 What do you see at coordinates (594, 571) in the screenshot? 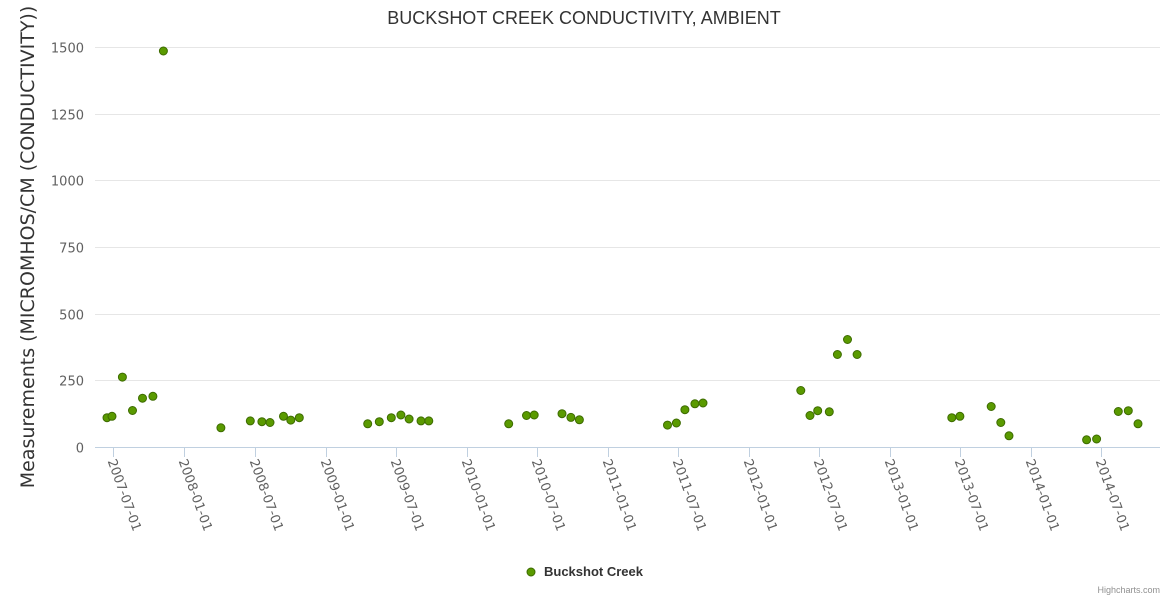
I see `legend-label-buckshot-creek: Buckshot Creek` at bounding box center [594, 571].